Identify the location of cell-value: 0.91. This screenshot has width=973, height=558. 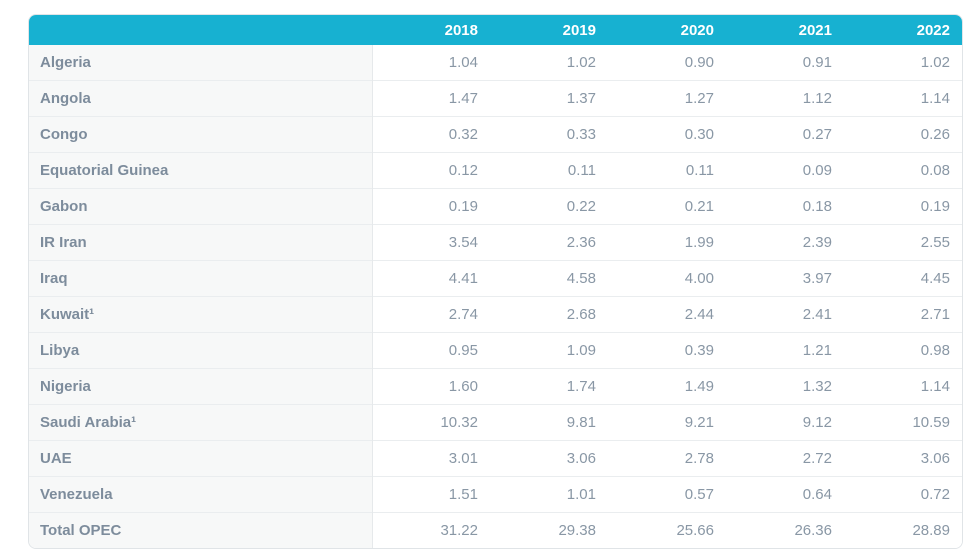
(785, 63).